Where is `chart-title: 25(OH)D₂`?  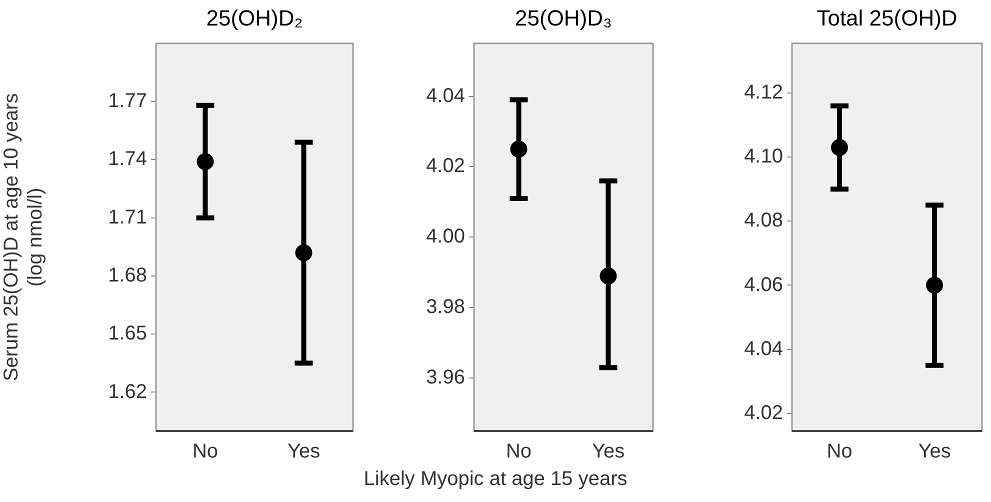 chart-title: 25(OH)D₂ is located at coordinates (254, 17).